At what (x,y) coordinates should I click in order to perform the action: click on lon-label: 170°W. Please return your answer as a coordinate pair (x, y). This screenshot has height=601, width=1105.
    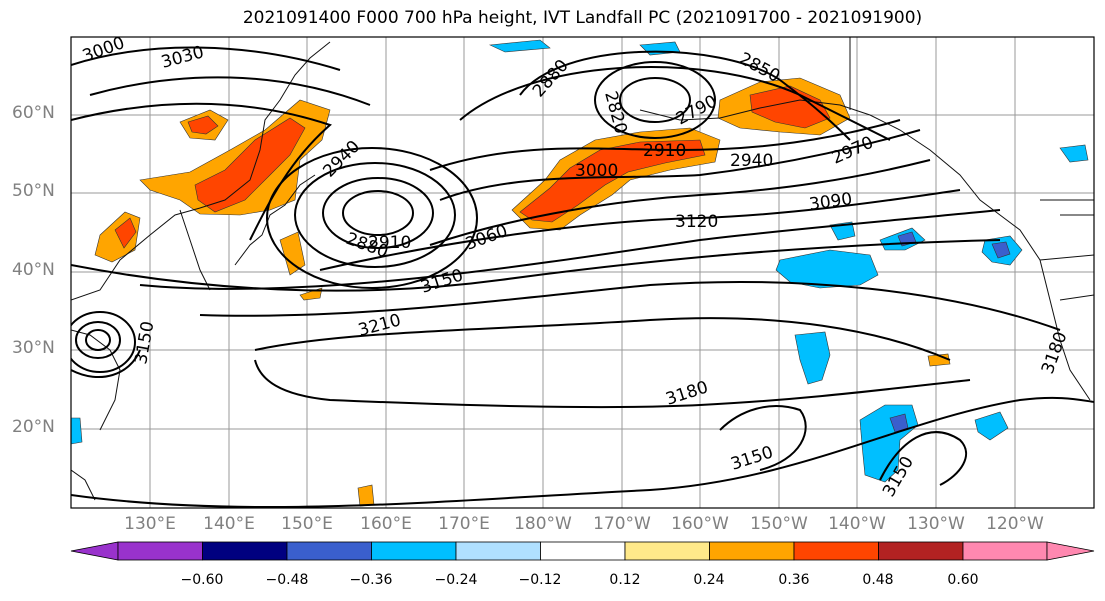
    Looking at the image, I should click on (622, 524).